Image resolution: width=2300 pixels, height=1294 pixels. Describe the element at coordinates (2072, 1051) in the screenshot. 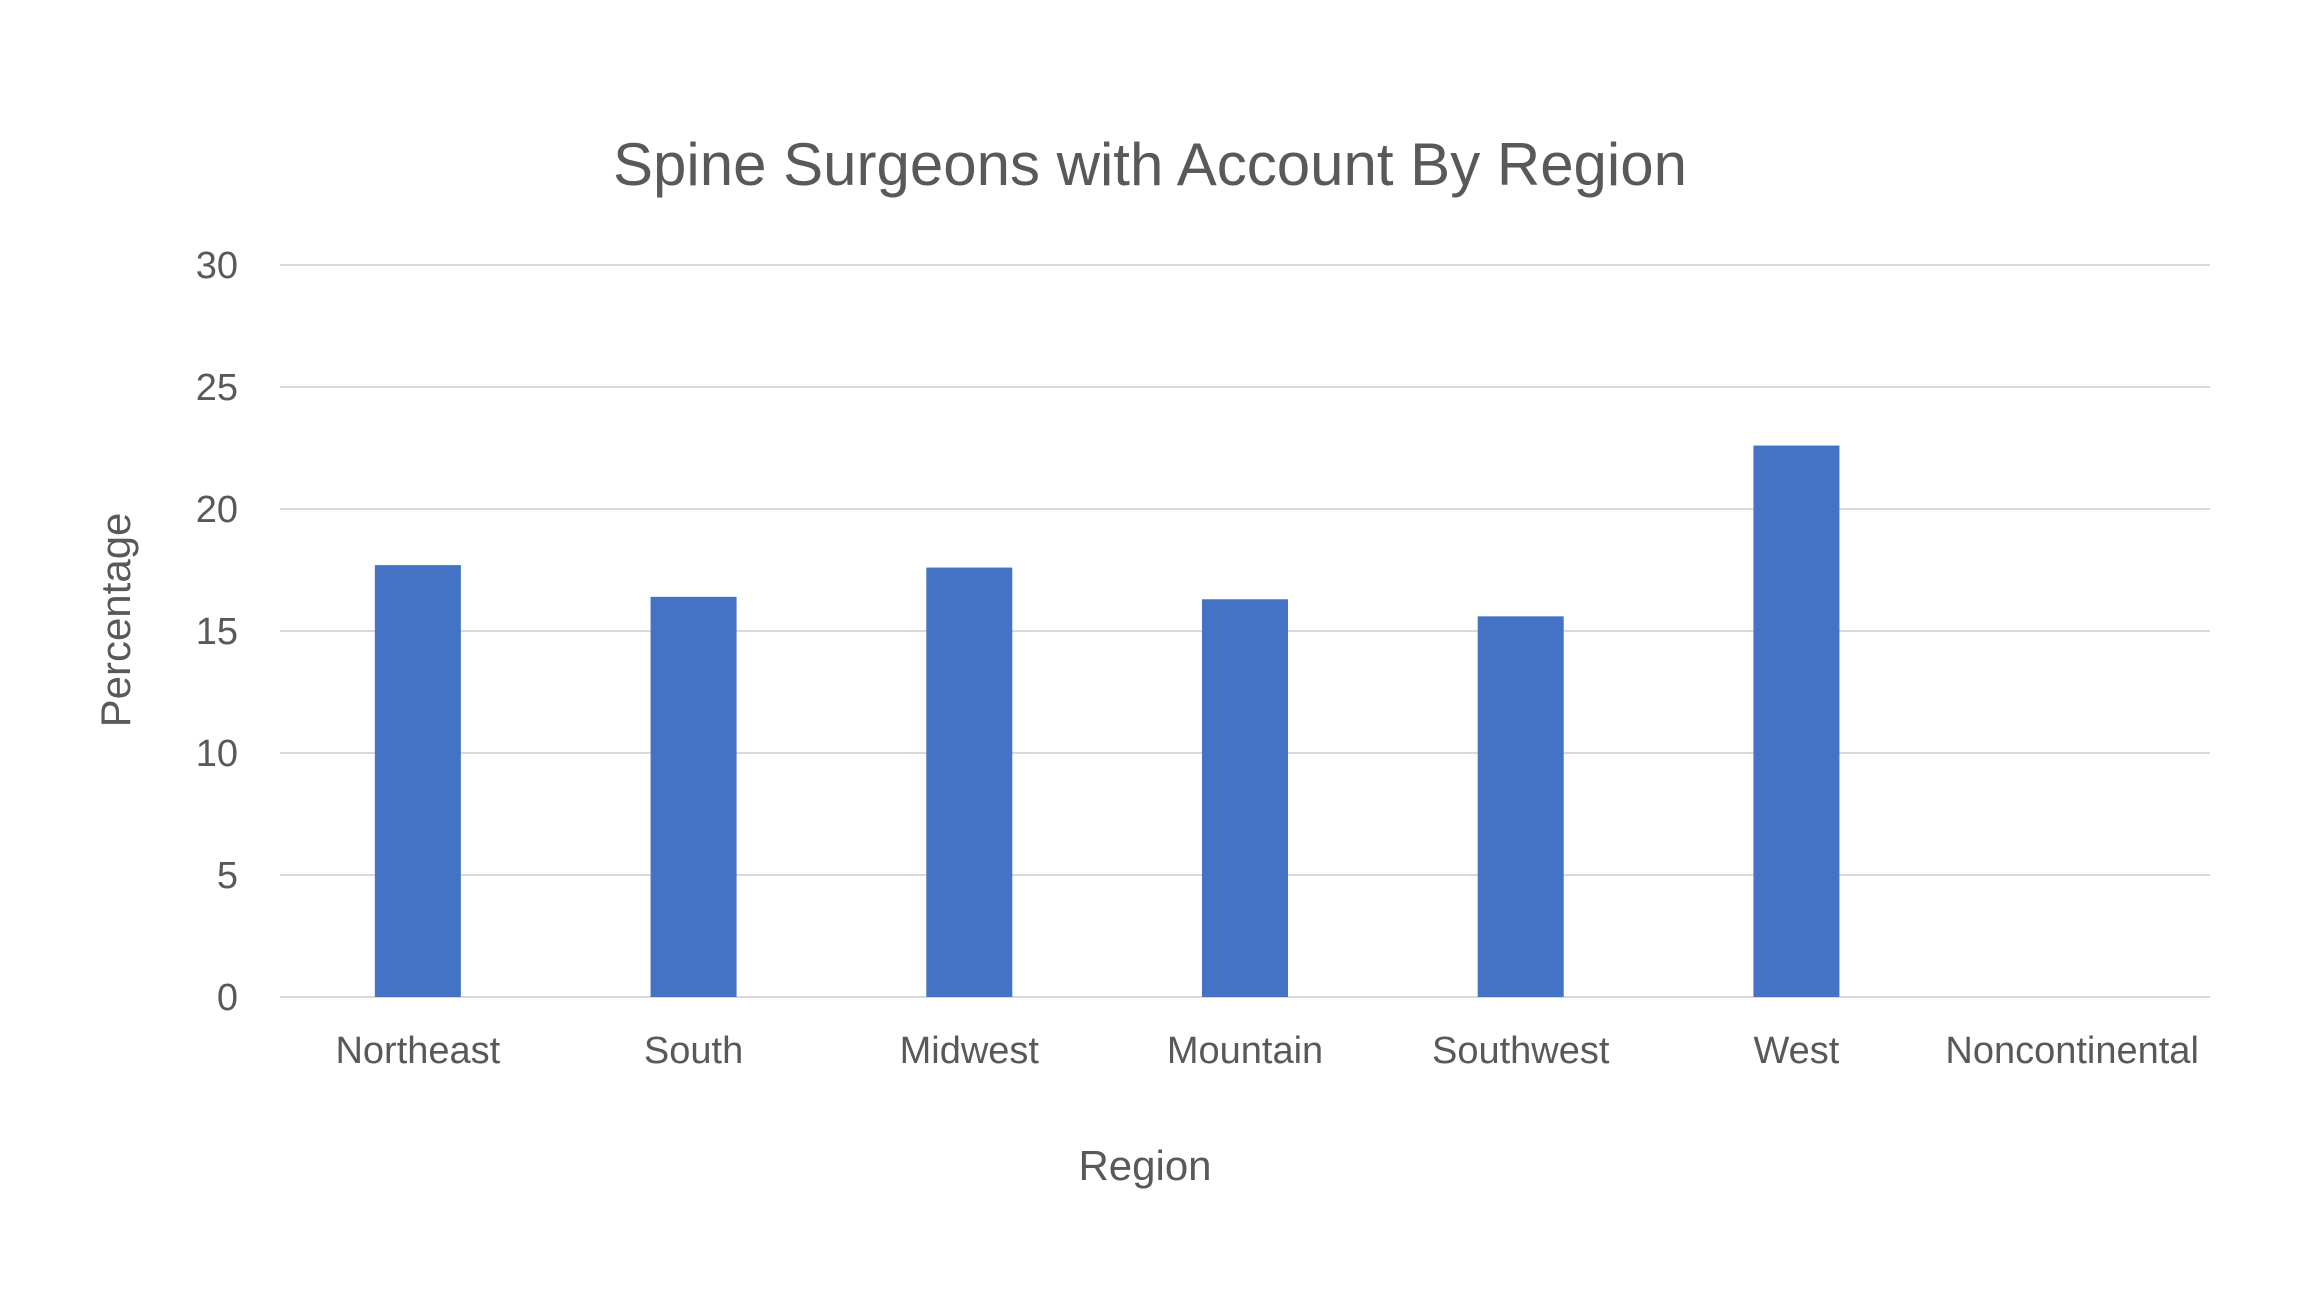

I see `x-category-label: Noncontinental` at that location.